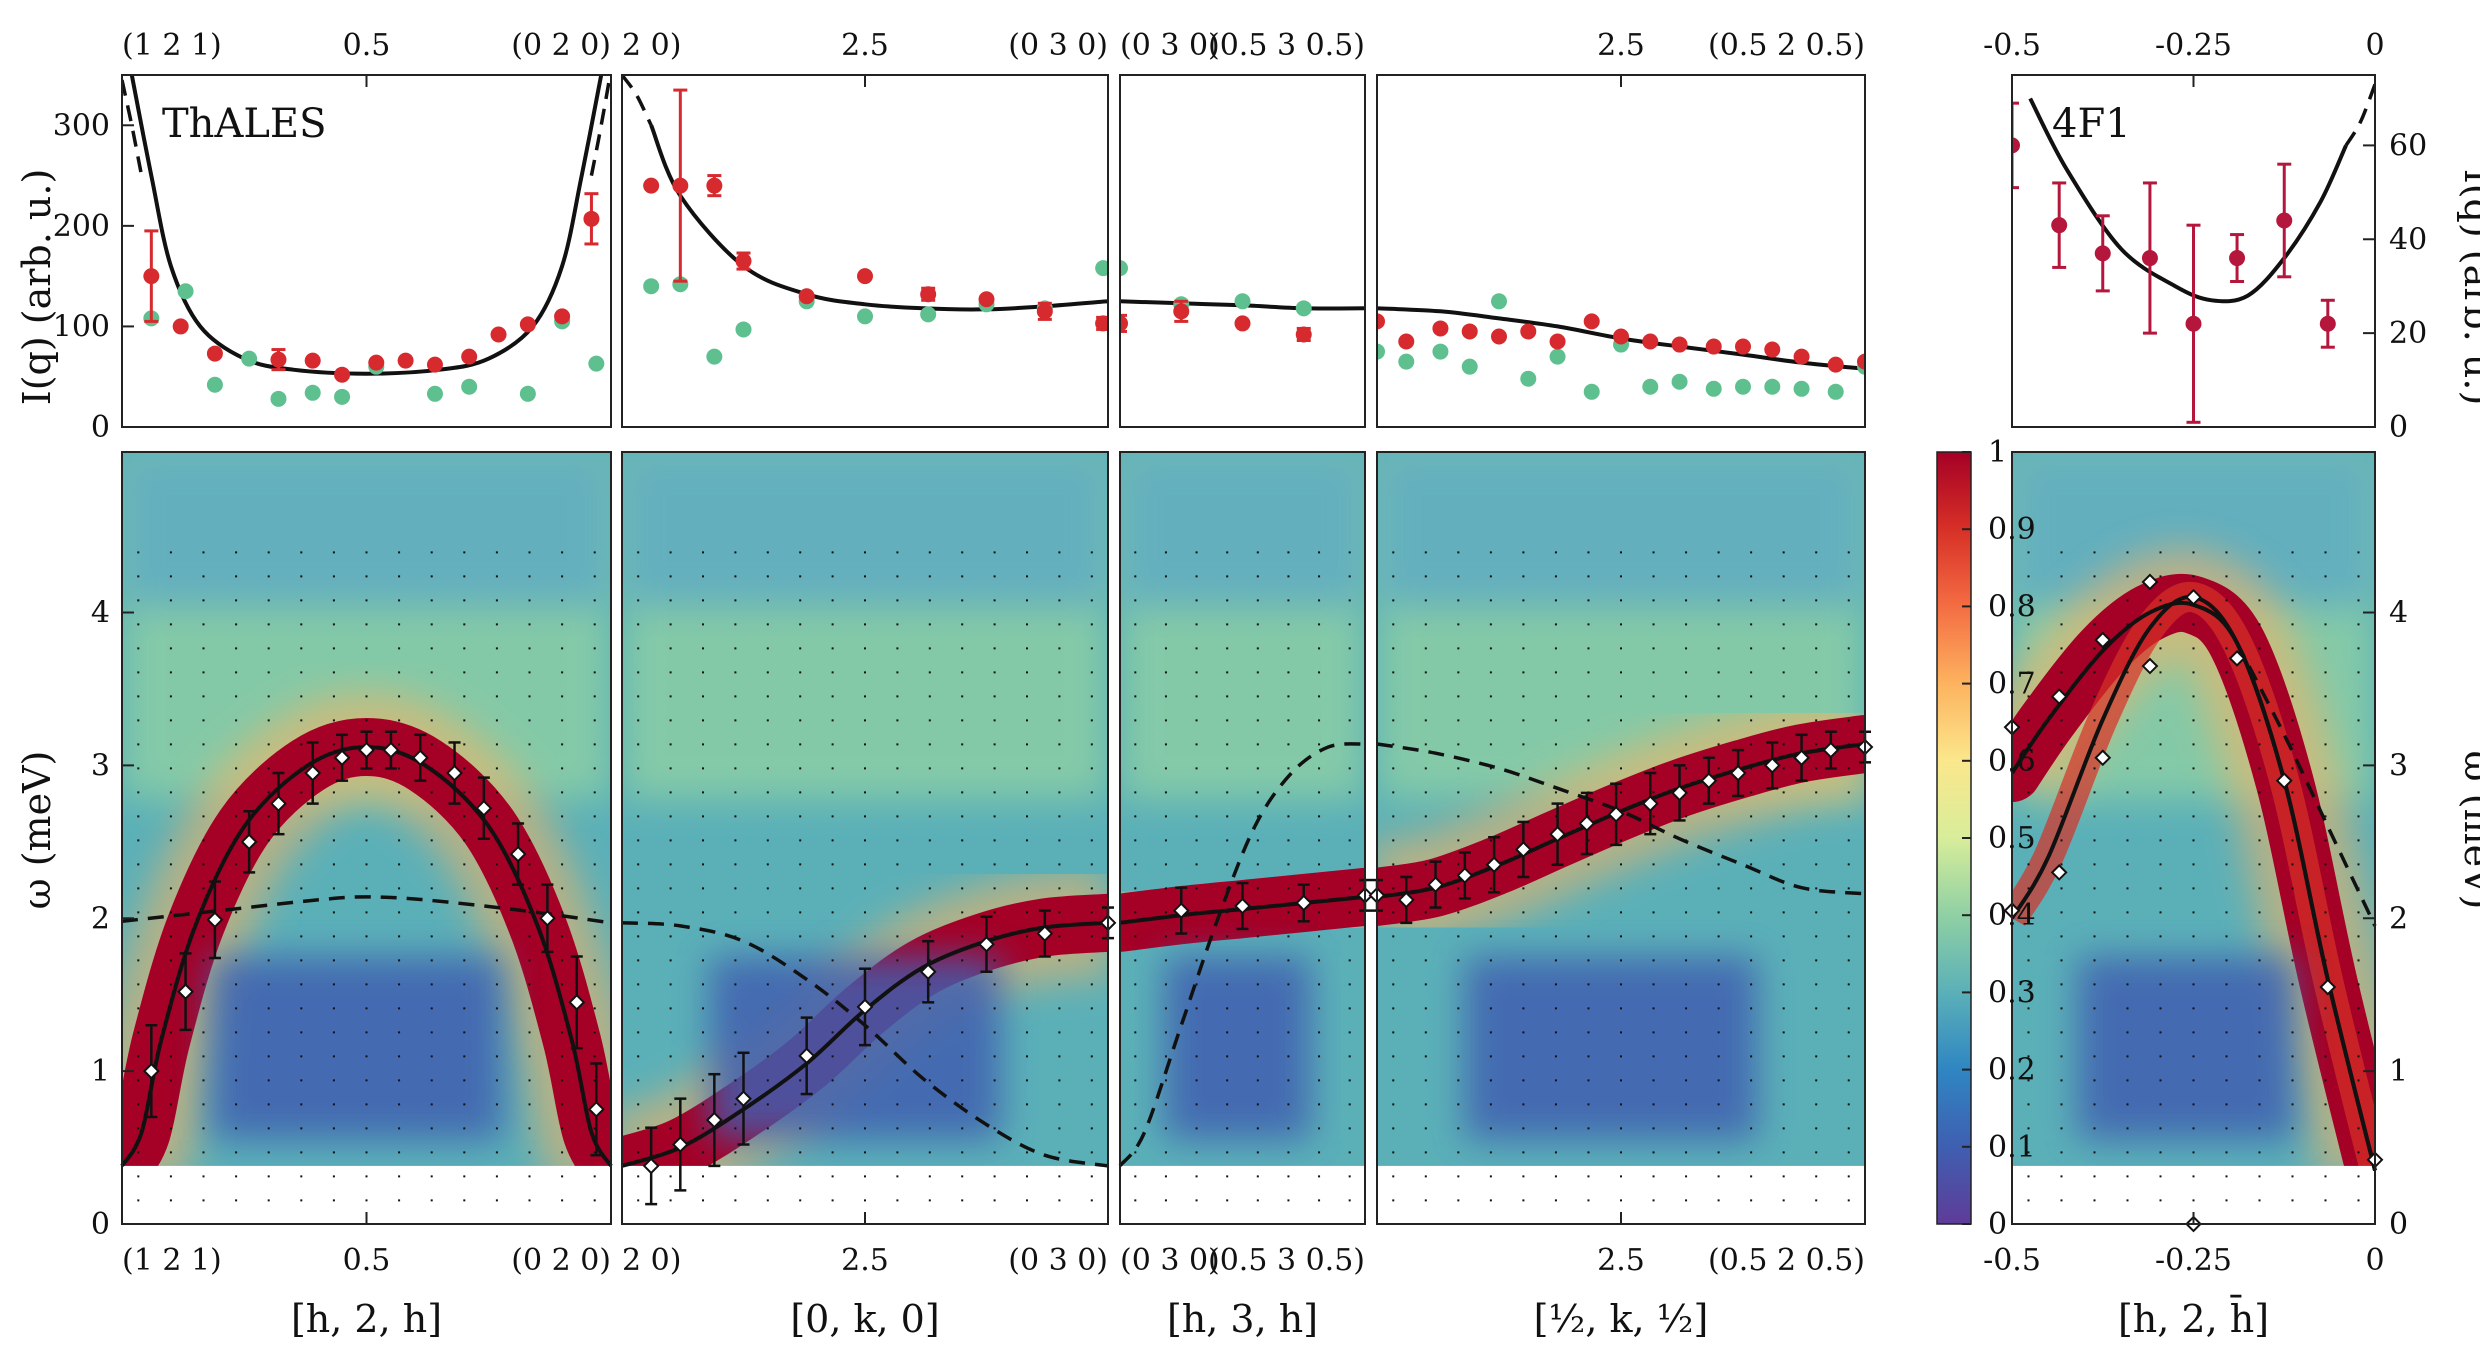 The image size is (2480, 1363). I want to click on colorbar-tick-label: 0.2, so click(2012, 1070).